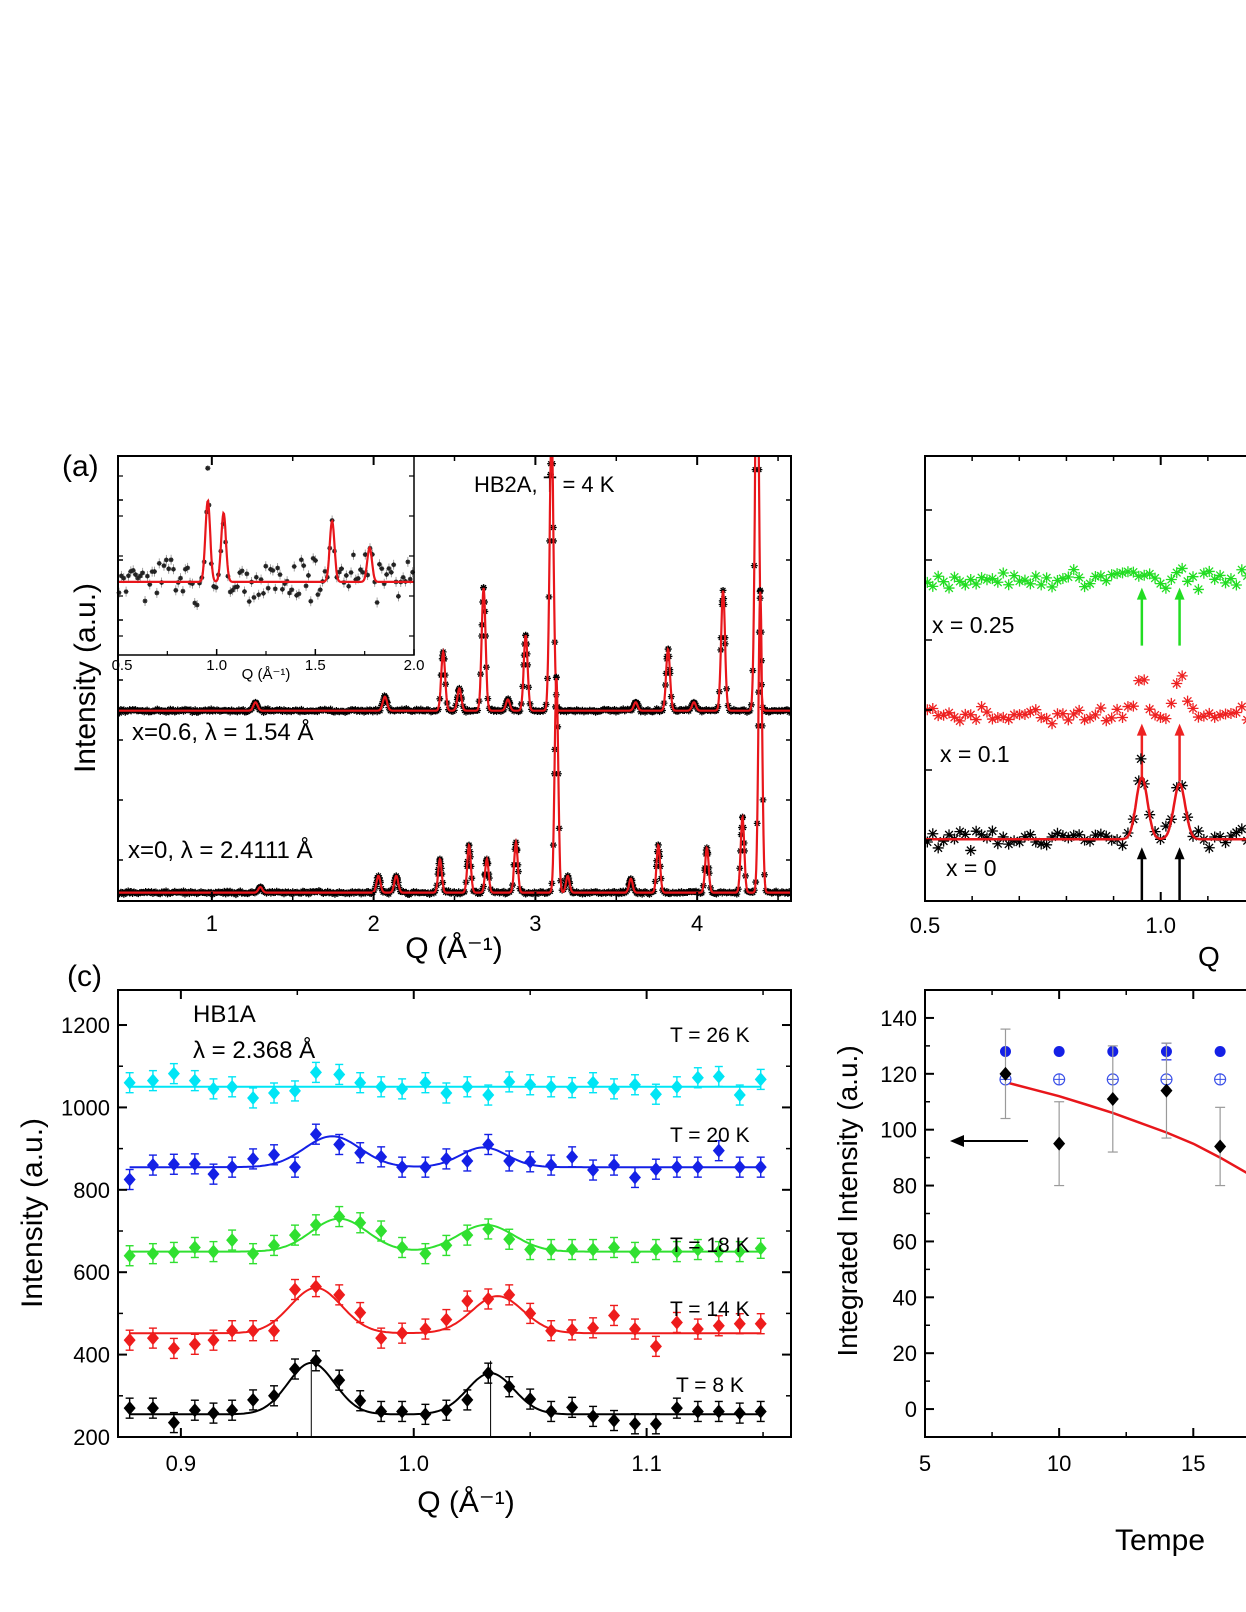 This screenshot has width=1246, height=1612. What do you see at coordinates (85, 1107) in the screenshot?
I see `y-tick-label: 1000` at bounding box center [85, 1107].